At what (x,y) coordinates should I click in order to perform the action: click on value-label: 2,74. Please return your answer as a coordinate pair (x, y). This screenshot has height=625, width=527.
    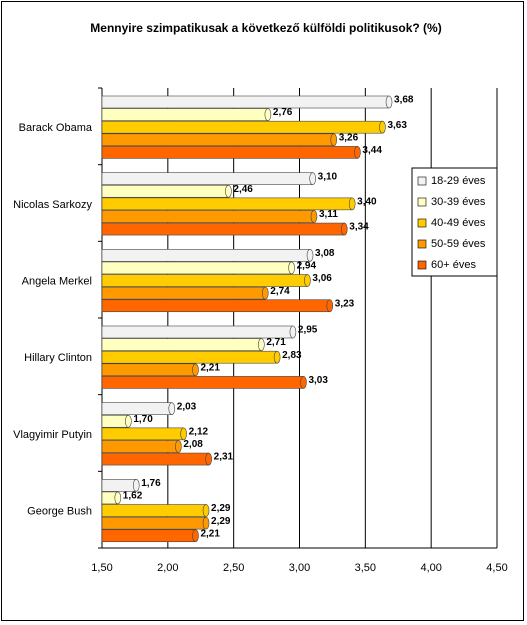
    Looking at the image, I should click on (280, 291).